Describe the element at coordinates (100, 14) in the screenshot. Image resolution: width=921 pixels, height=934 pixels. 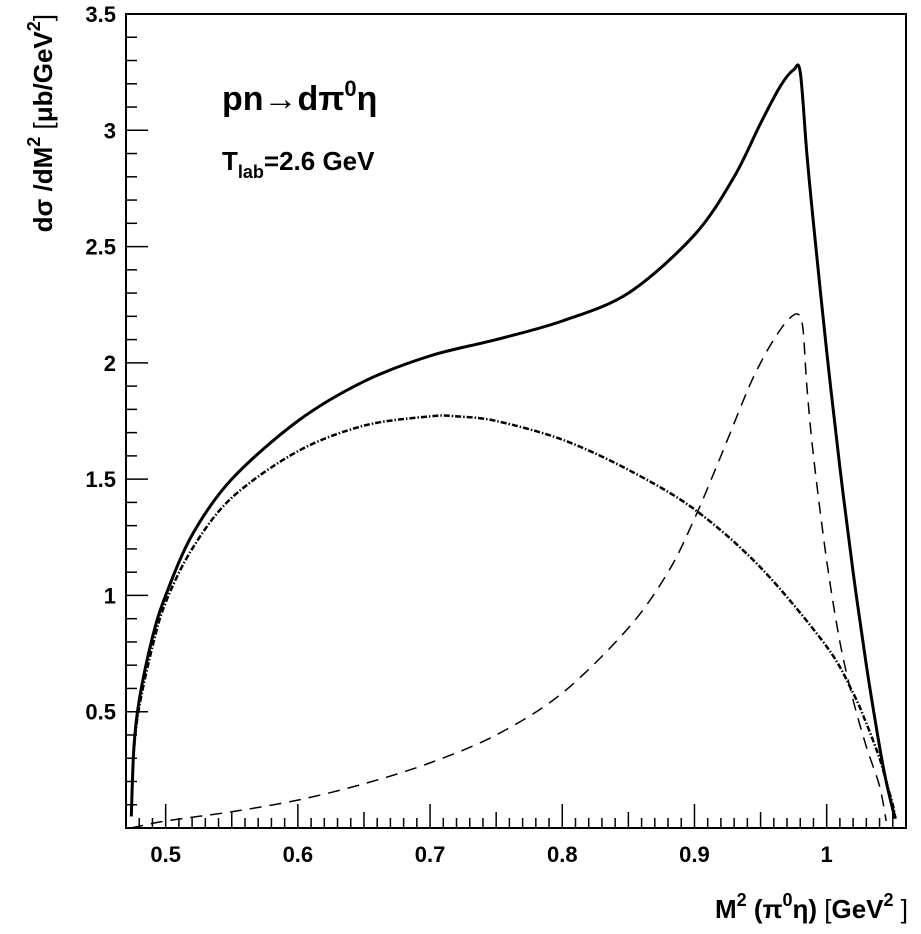
I see `y-tick-label: 3.5` at that location.